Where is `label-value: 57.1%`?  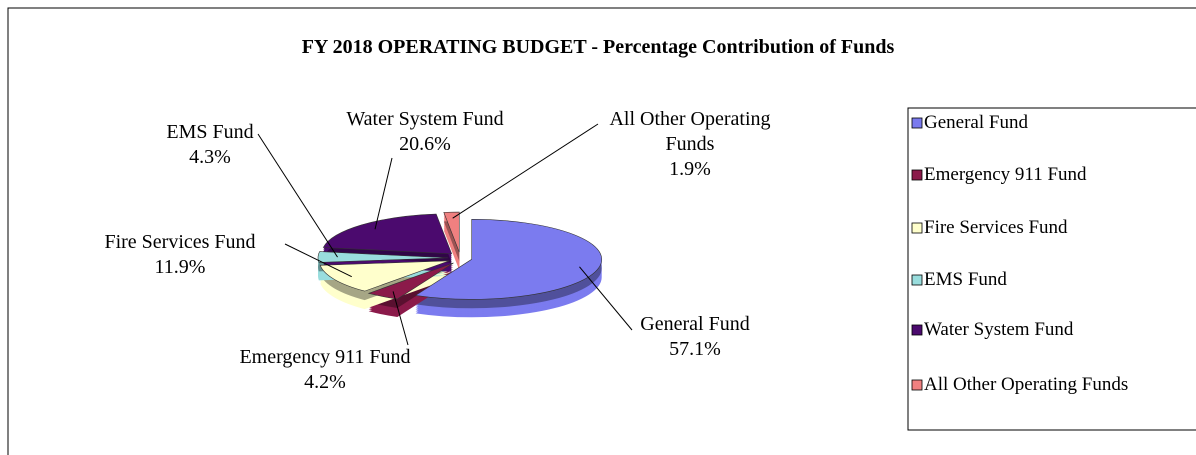
label-value: 57.1% is located at coordinates (695, 349).